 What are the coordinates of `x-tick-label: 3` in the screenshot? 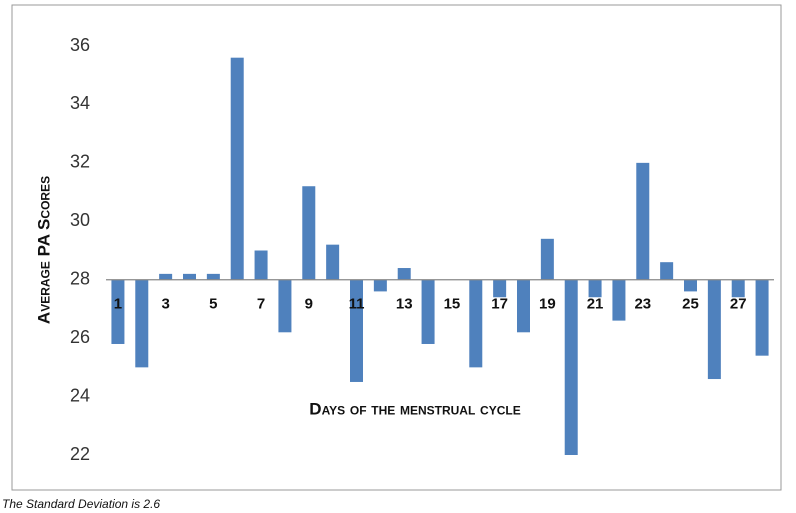 It's located at (165, 304).